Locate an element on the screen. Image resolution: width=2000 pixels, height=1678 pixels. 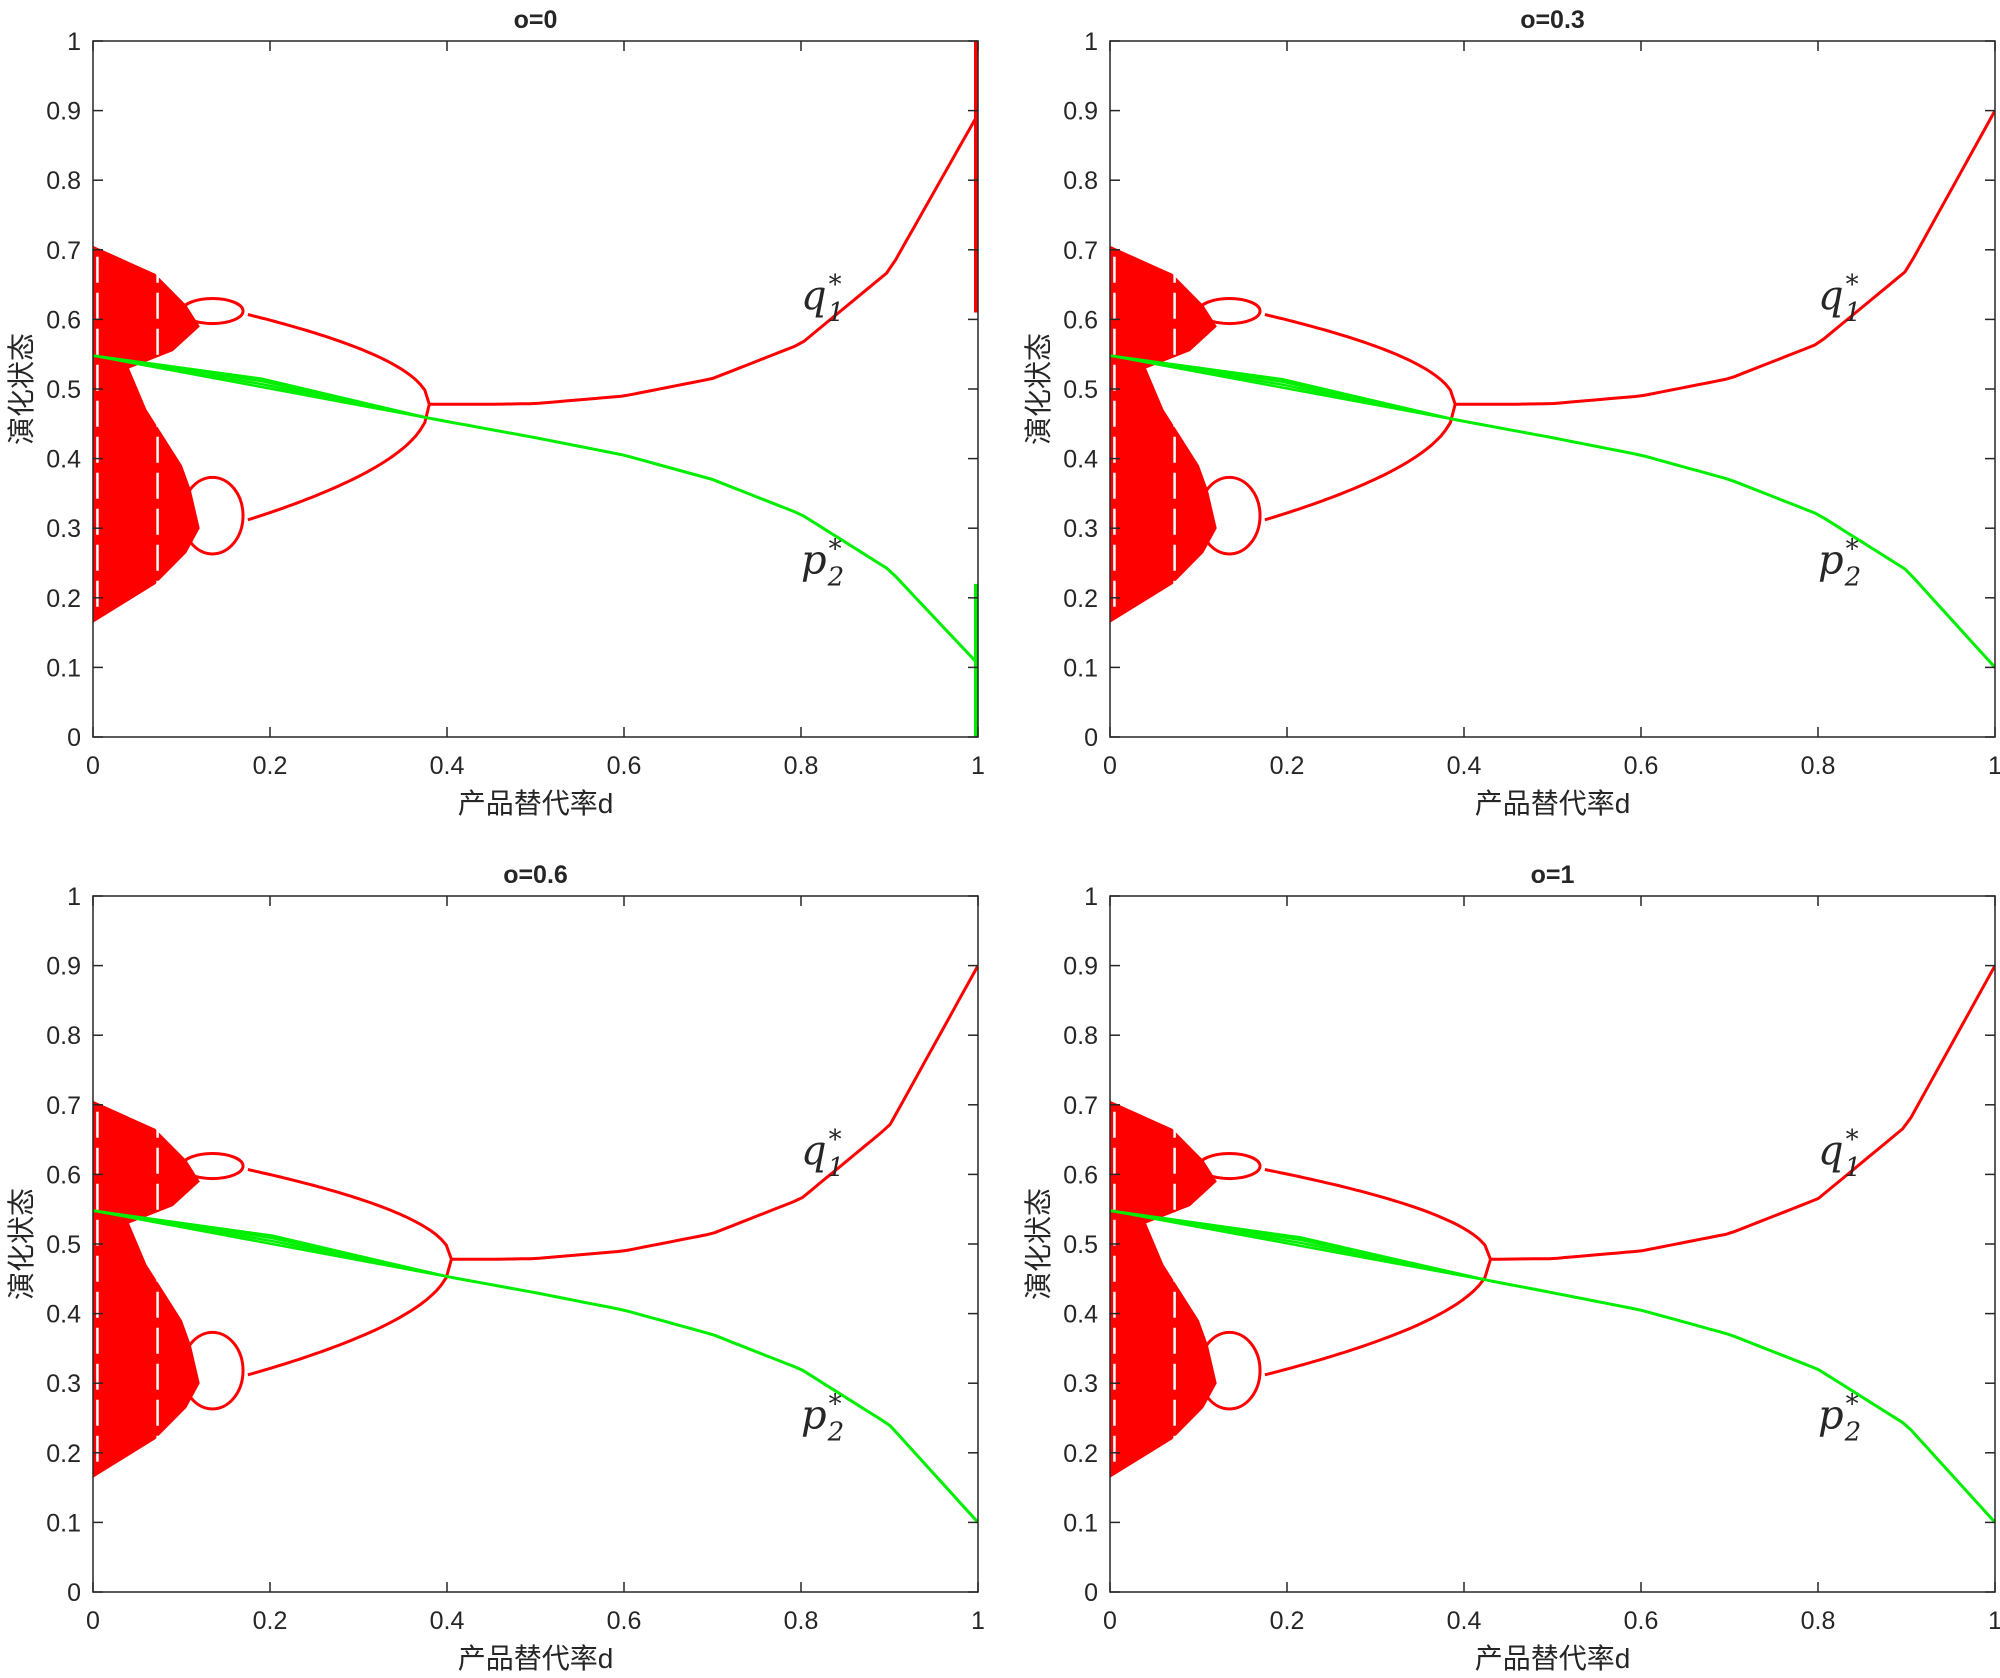
panel-title: o=0 is located at coordinates (536, 20).